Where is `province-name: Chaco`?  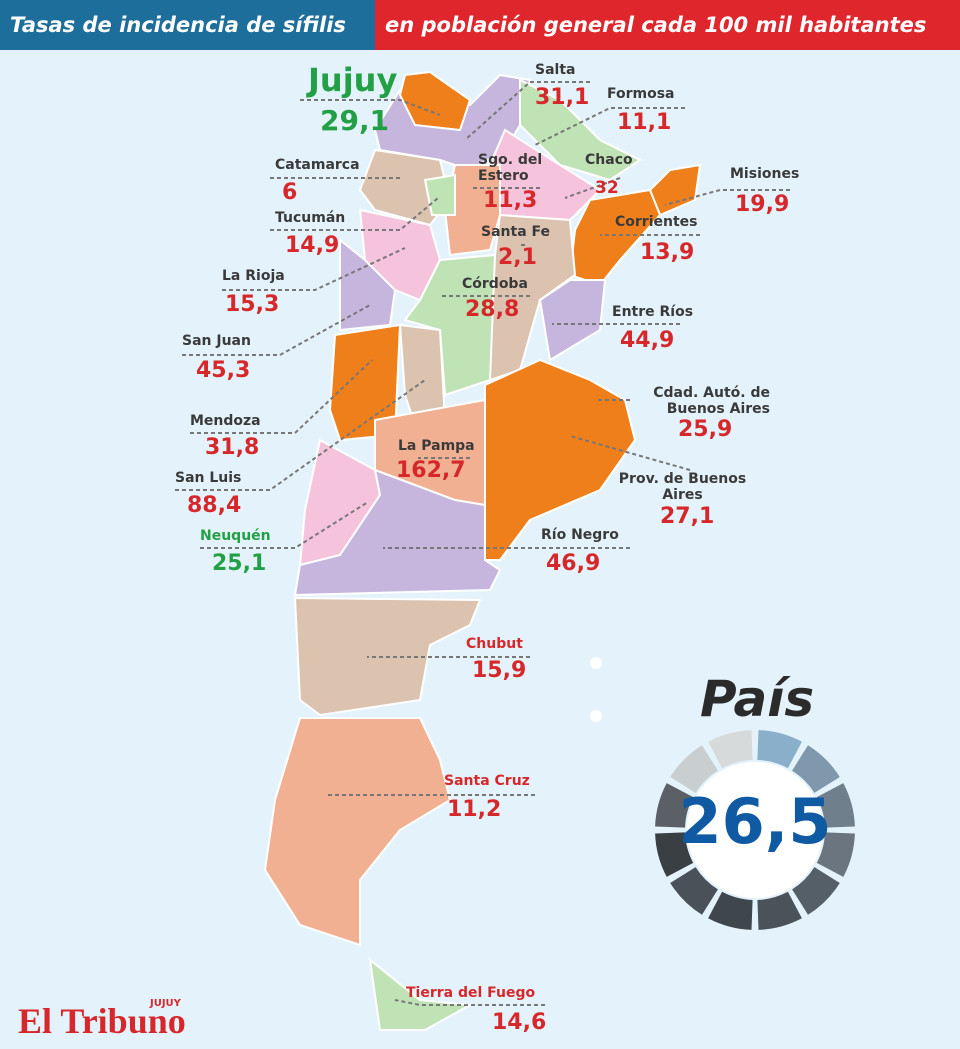 province-name: Chaco is located at coordinates (609, 160).